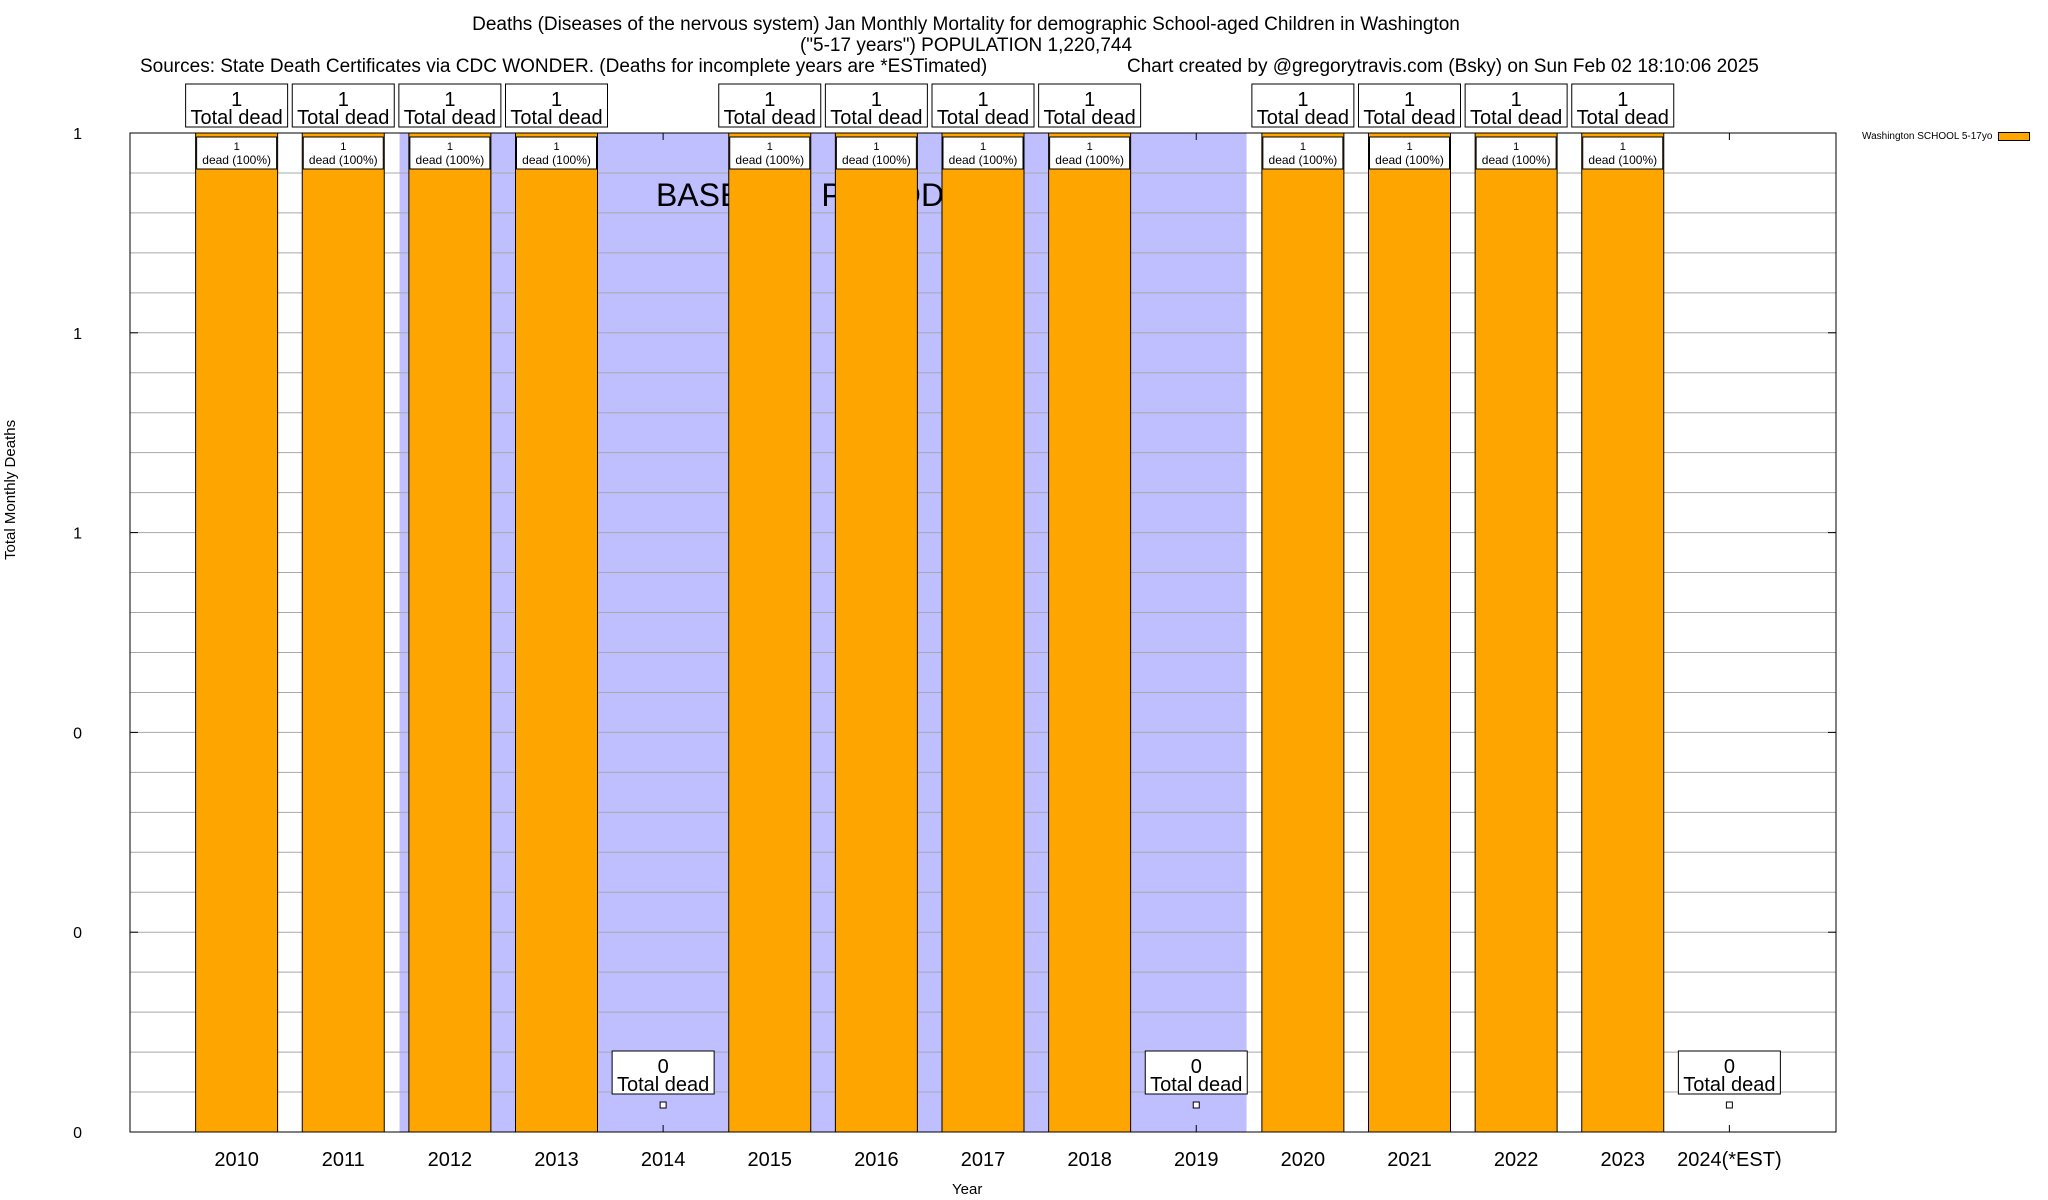 This screenshot has height=1200, width=2048. I want to click on legend-label: Washington SCHOOL 5-17yo, so click(1927, 136).